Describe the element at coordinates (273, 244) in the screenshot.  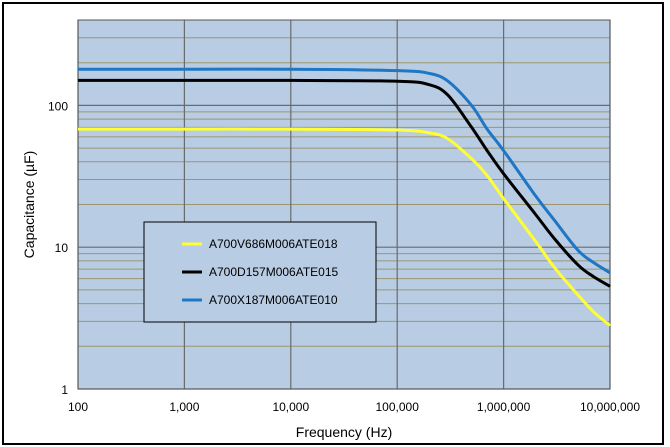
I see `legend-label: A700V686M006ATE018` at that location.